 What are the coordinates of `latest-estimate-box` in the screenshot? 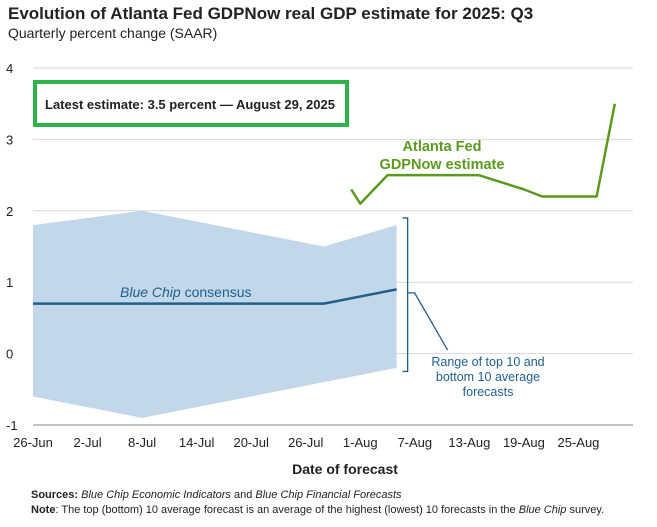 It's located at (191, 103).